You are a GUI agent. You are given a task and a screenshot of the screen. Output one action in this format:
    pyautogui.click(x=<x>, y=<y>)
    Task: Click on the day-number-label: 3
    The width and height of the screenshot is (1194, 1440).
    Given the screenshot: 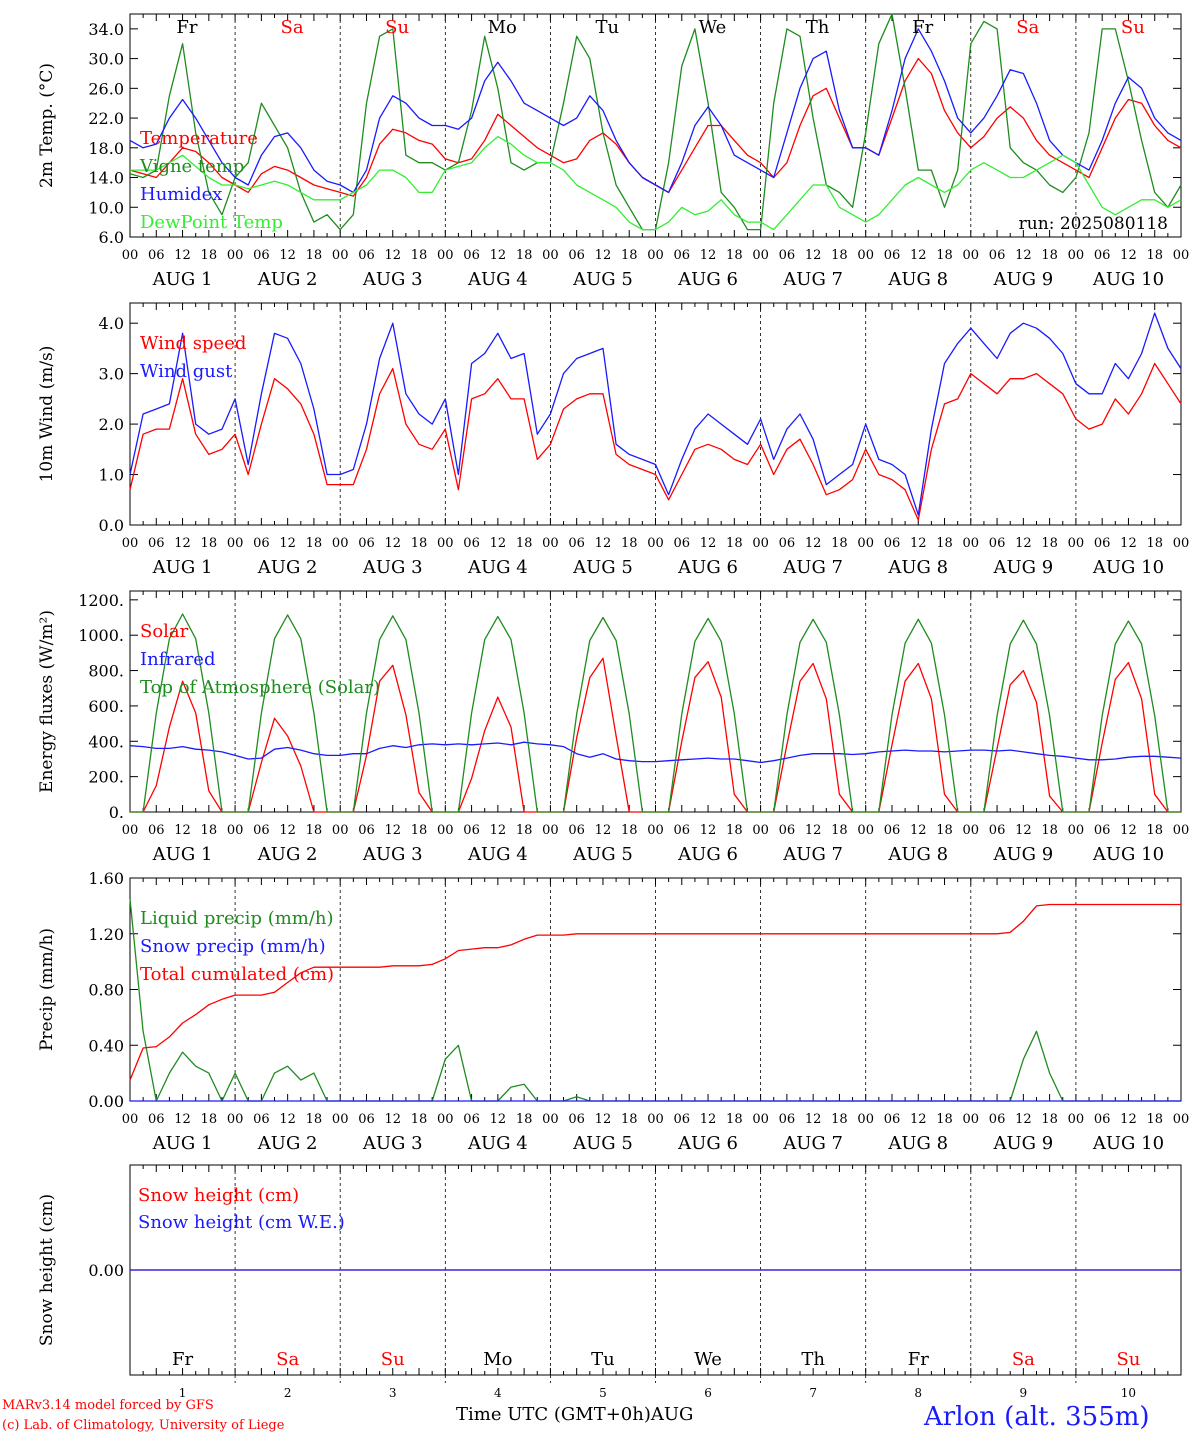 What is the action you would take?
    pyautogui.click(x=393, y=1393)
    